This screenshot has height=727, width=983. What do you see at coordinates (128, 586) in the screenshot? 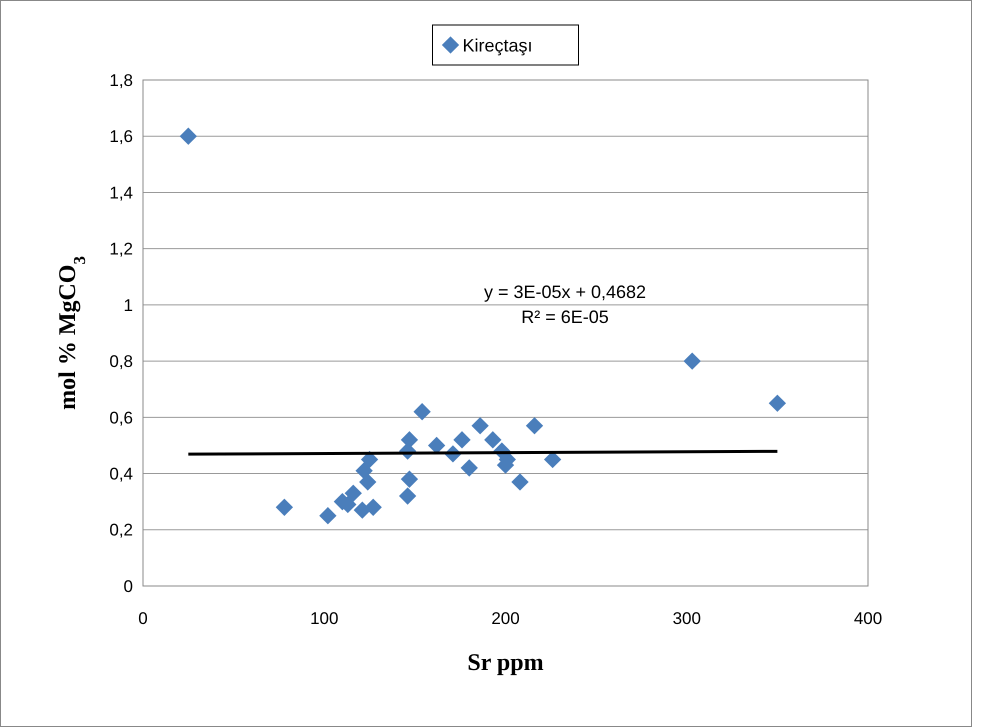
I see `y-tick-label: 0` at bounding box center [128, 586].